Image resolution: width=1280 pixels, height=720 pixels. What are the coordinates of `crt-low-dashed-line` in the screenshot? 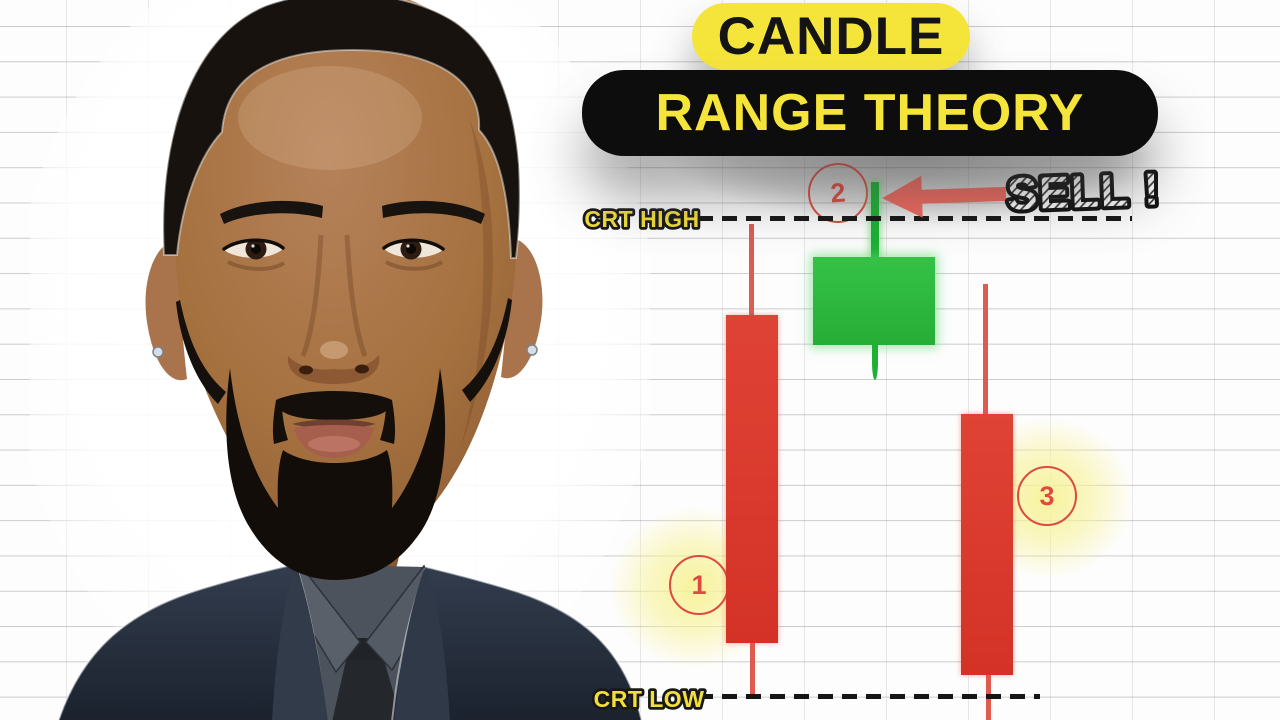 It's located at (869, 696).